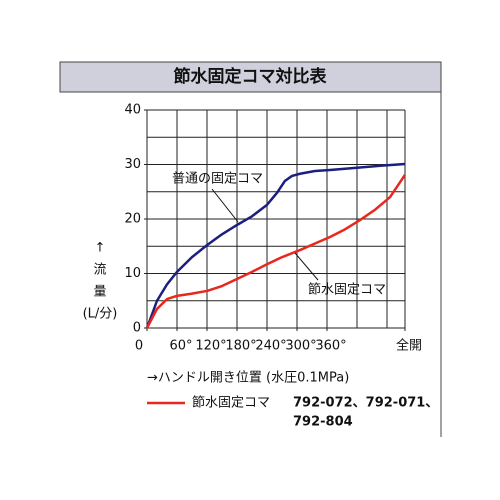 The height and width of the screenshot is (500, 500). Describe the element at coordinates (323, 422) in the screenshot. I see `legend-note: 792-804` at that location.